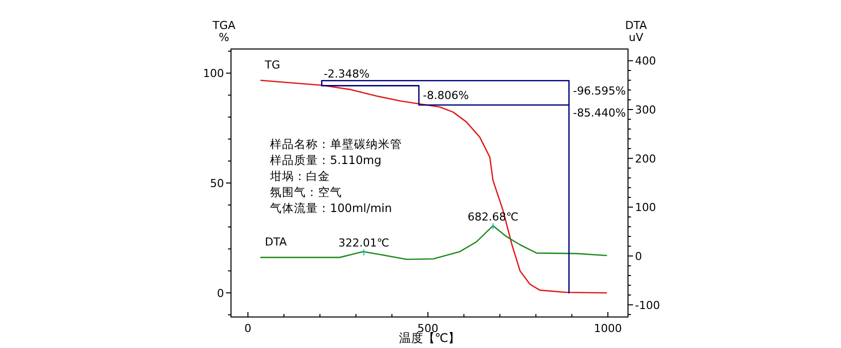  What do you see at coordinates (299, 176) in the screenshot?
I see `annotation: 坩埚：白金` at bounding box center [299, 176].